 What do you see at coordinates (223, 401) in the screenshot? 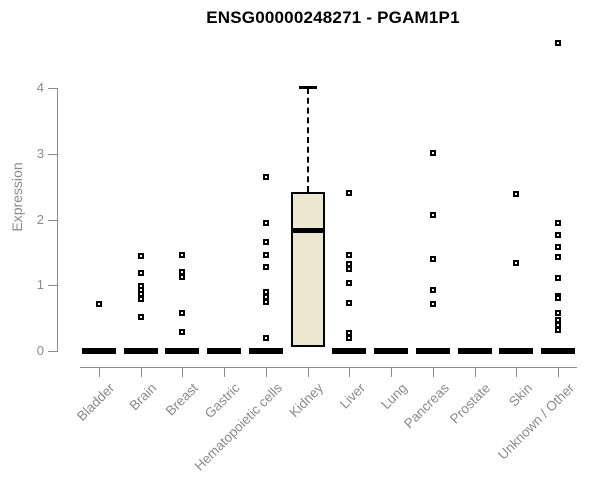
I see `x-category-label: Gastric` at bounding box center [223, 401].